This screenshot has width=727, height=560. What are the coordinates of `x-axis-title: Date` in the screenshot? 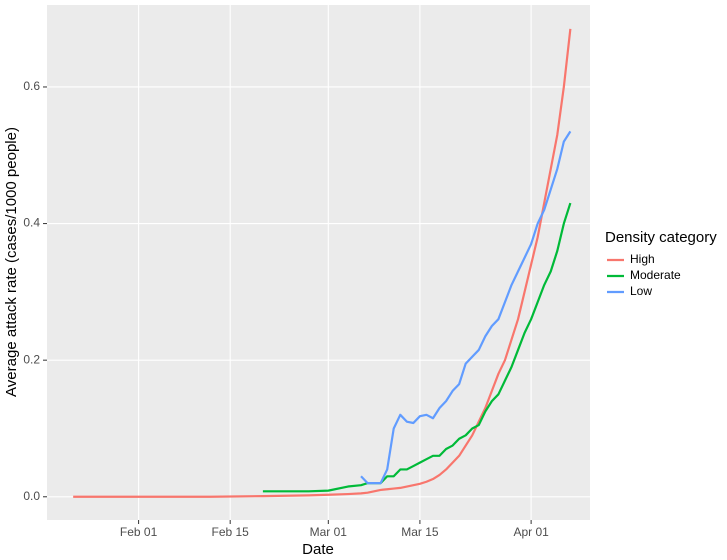 It's located at (318, 549).